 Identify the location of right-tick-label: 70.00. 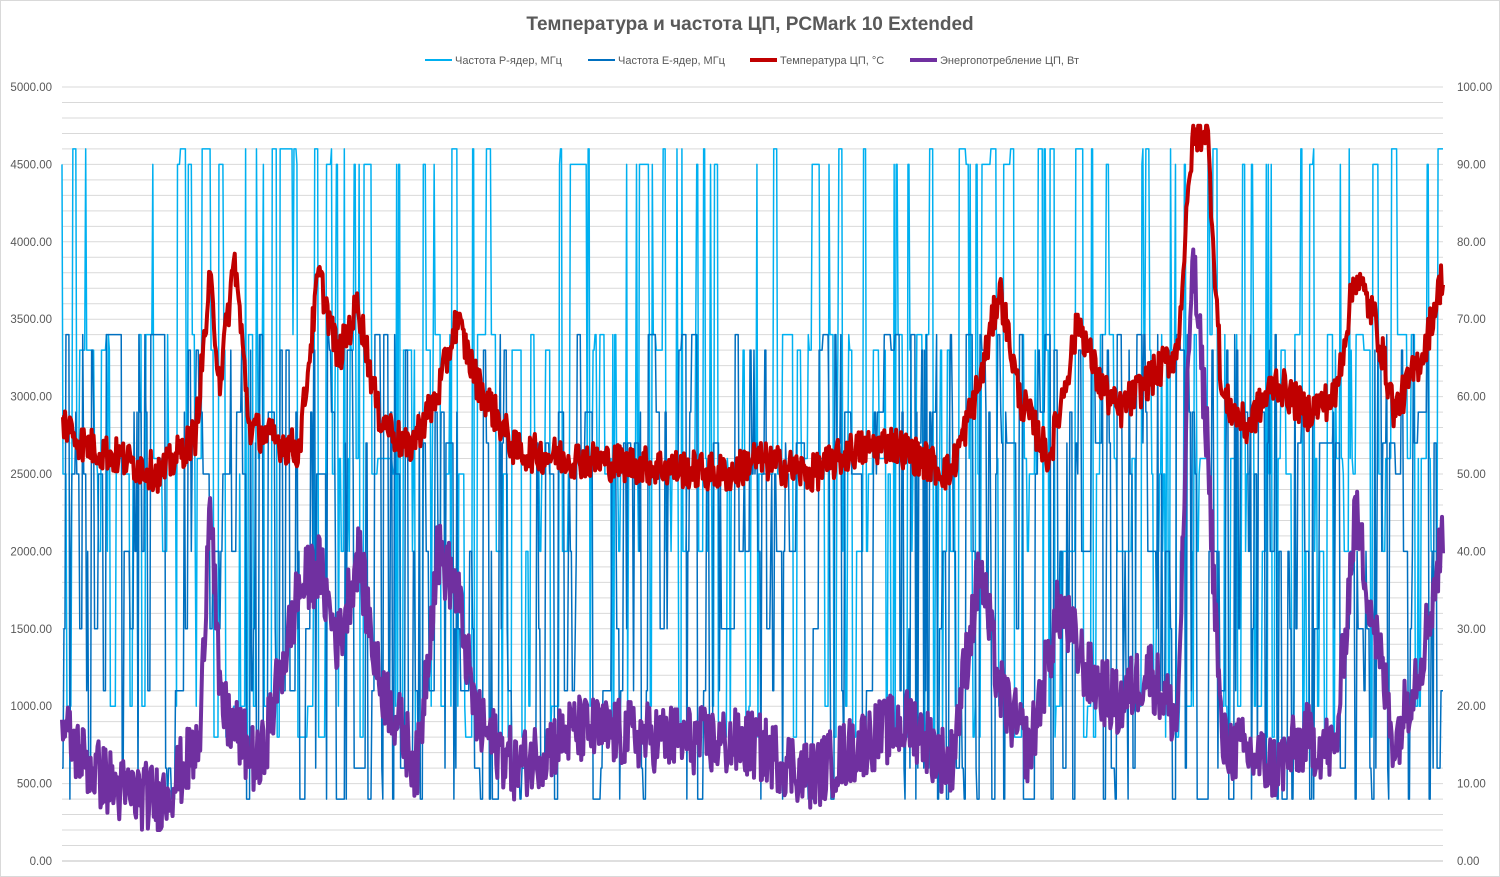
(1471, 320).